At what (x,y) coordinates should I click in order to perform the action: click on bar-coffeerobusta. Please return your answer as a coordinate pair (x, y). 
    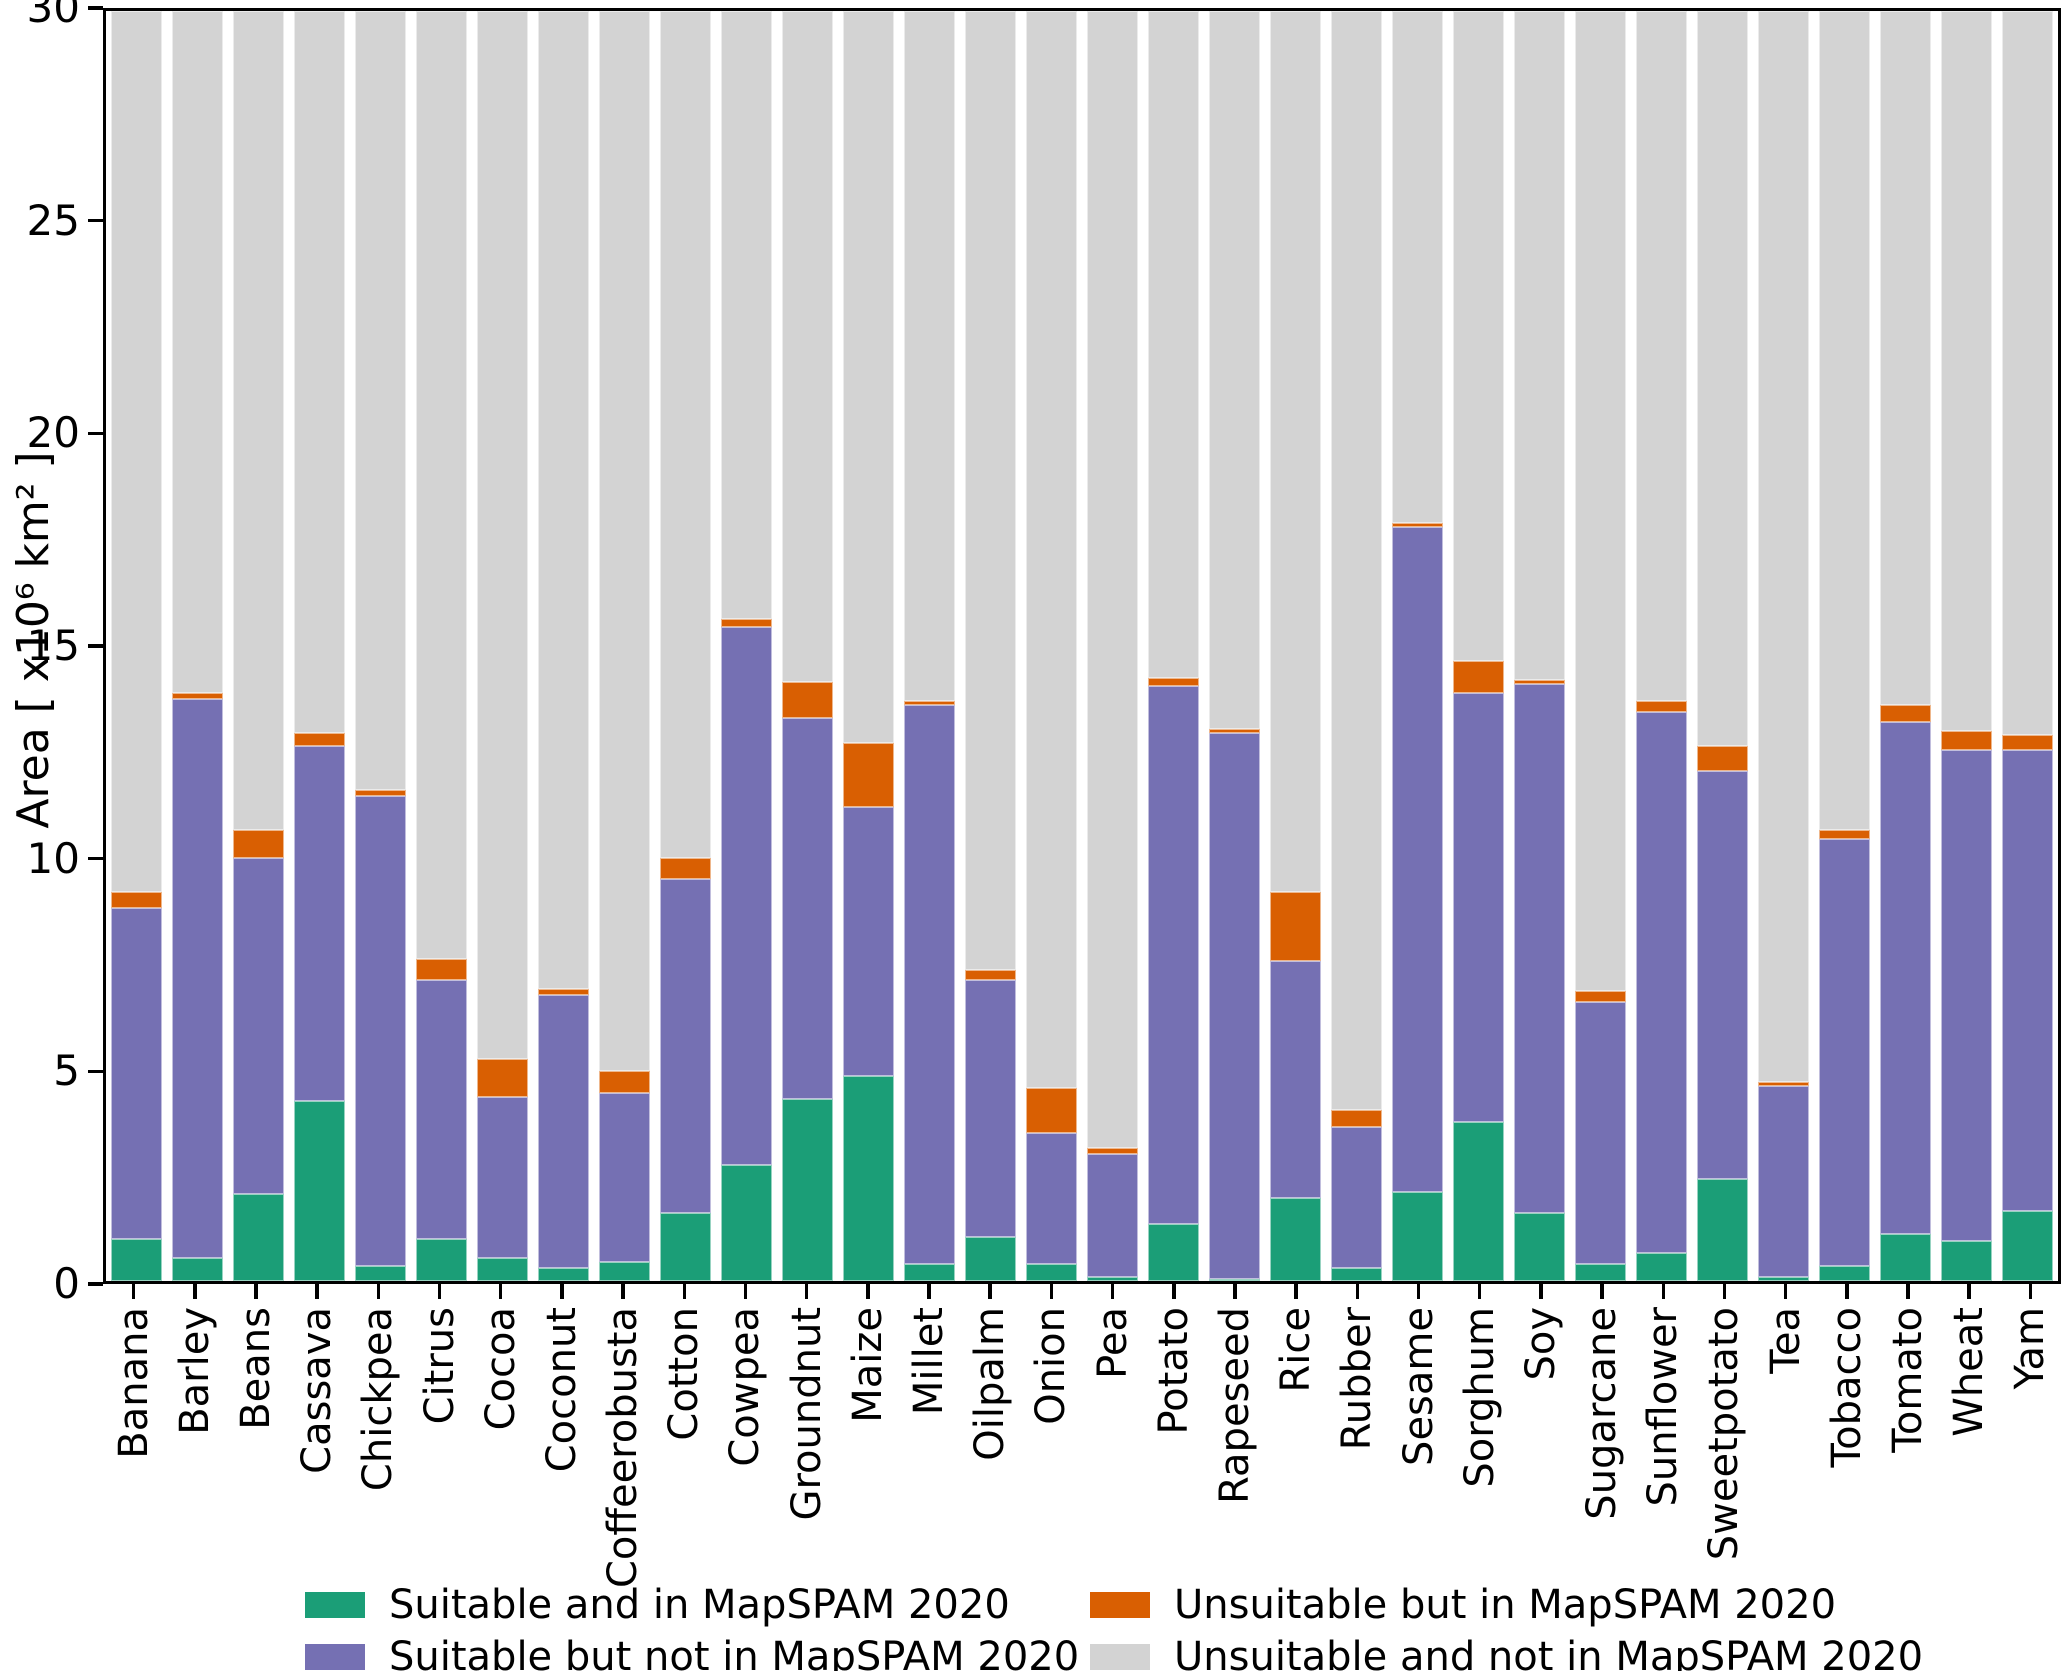
    Looking at the image, I should click on (624, 646).